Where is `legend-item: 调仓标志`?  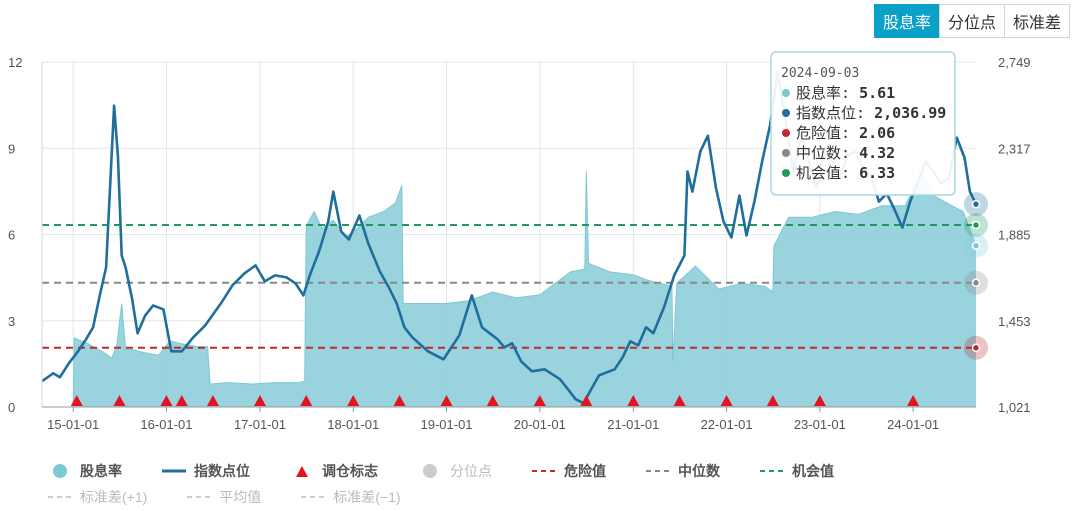 legend-item: 调仓标志 is located at coordinates (334, 471).